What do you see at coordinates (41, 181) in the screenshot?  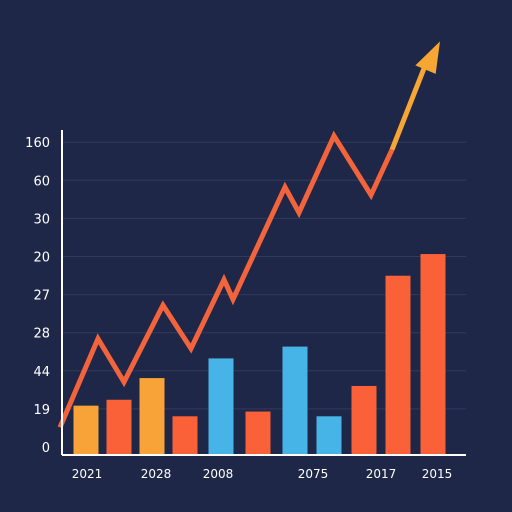 I see `y-tick-label: 60` at bounding box center [41, 181].